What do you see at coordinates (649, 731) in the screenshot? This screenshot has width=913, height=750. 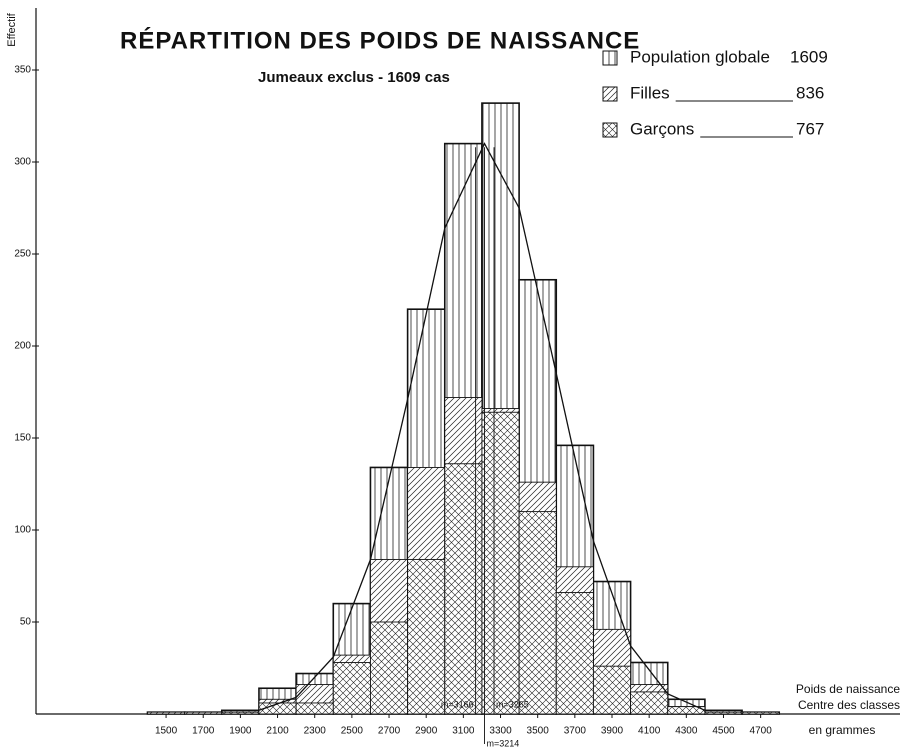 I see `x-tick-label: 4100` at bounding box center [649, 731].